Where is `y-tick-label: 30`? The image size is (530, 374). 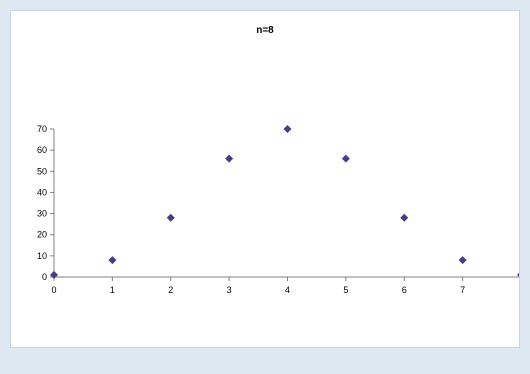
y-tick-label: 30 is located at coordinates (42, 214).